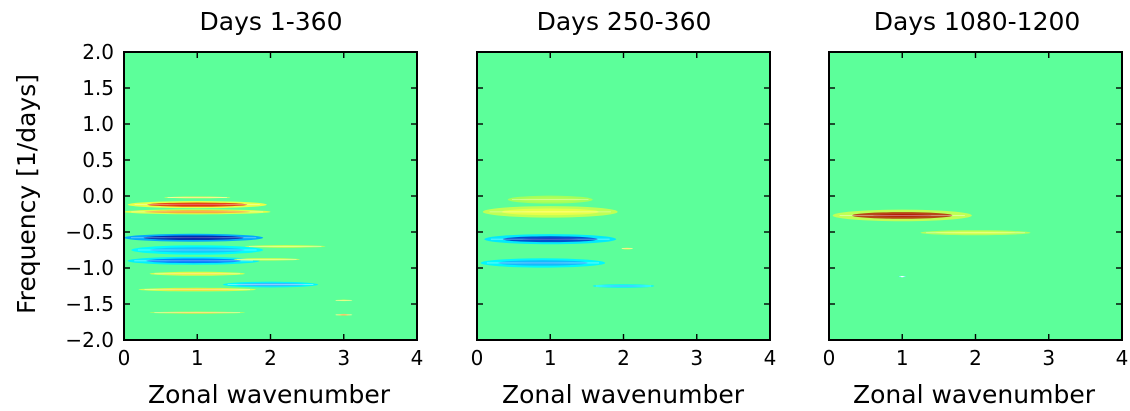 This screenshot has height=411, width=1130. I want to click on x-axis-label-days-1-360: Zonal wavenumber, so click(269, 394).